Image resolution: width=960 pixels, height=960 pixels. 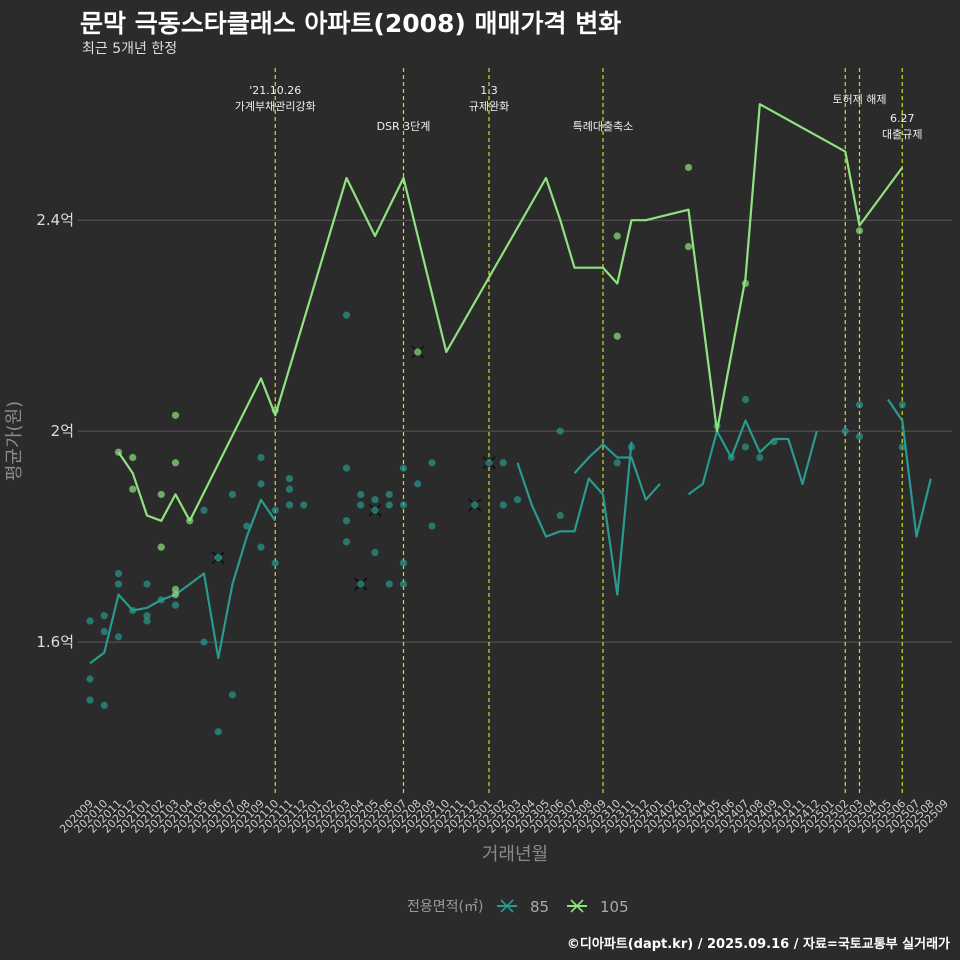 What do you see at coordinates (130, 49) in the screenshot?
I see `page-subtitle: 최근 5개년 한정` at bounding box center [130, 49].